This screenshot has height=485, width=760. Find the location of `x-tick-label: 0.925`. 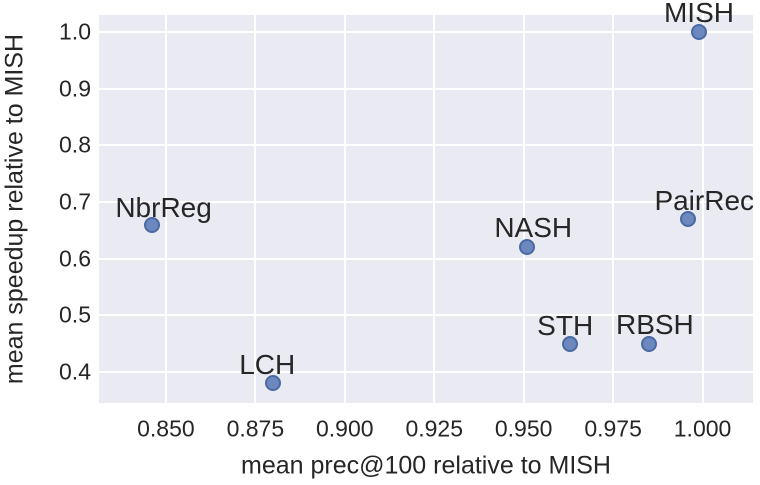

x-tick-label: 0.925 is located at coordinates (434, 428).